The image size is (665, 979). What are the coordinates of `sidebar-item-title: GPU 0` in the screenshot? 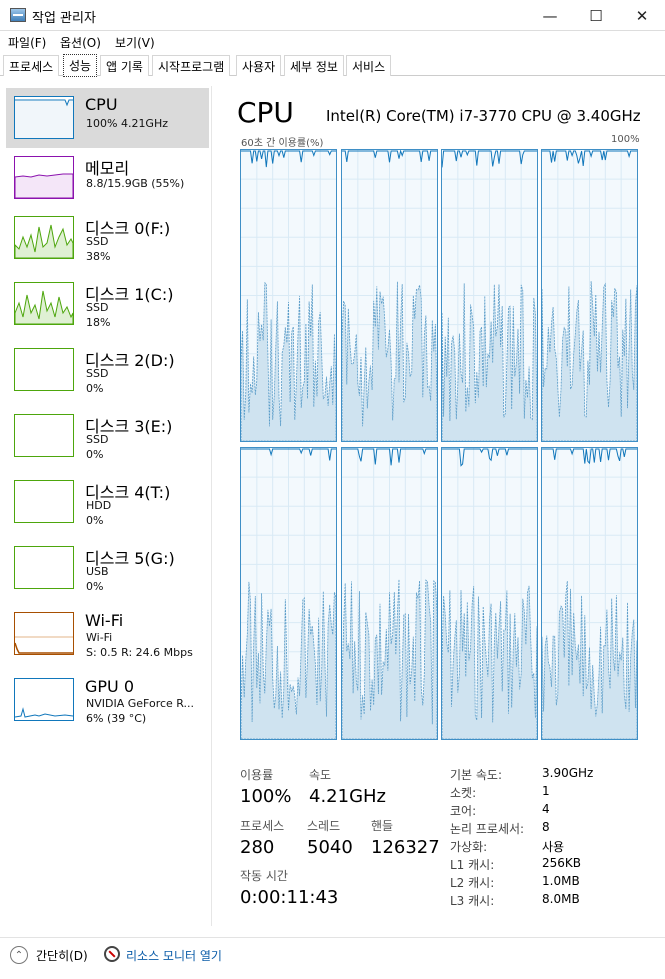 It's located at (110, 686).